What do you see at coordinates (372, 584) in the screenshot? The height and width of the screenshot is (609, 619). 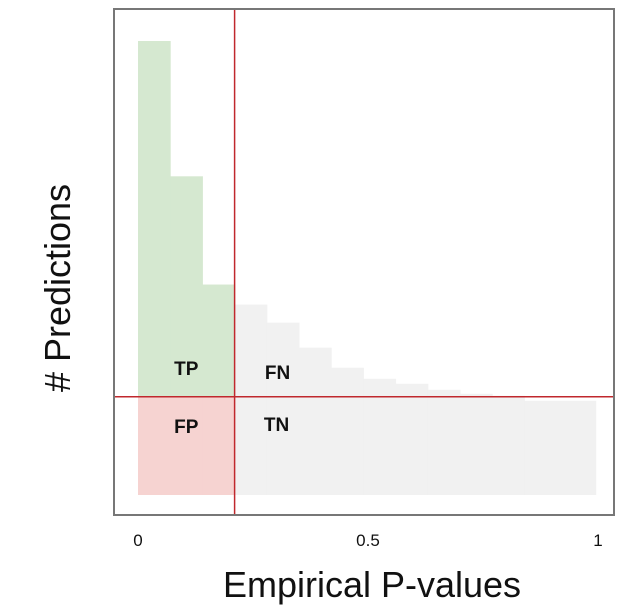 I see `x-axis-label: Empirical P-values` at bounding box center [372, 584].